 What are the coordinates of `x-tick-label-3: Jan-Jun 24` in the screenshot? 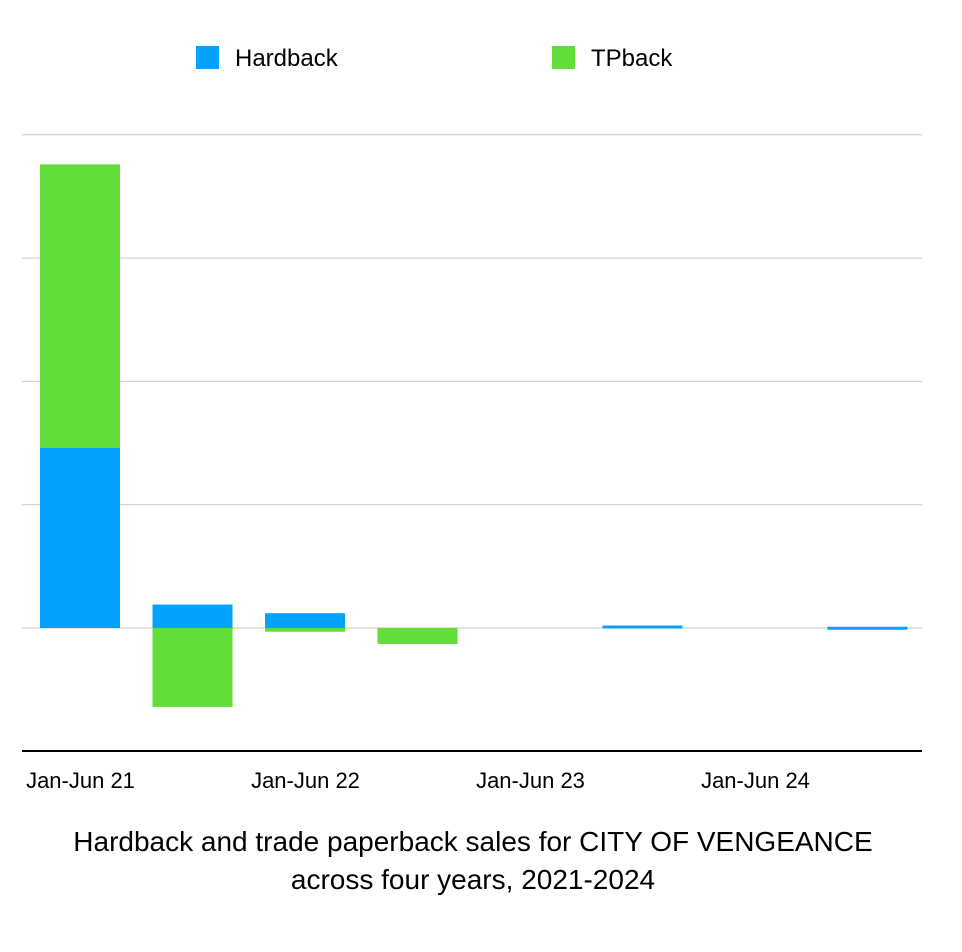 It's located at (755, 780).